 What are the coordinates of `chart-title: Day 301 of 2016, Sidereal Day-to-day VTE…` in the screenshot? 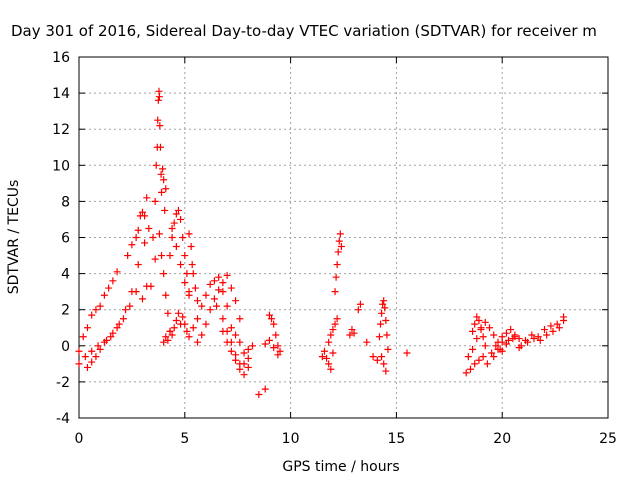 It's located at (304, 31).